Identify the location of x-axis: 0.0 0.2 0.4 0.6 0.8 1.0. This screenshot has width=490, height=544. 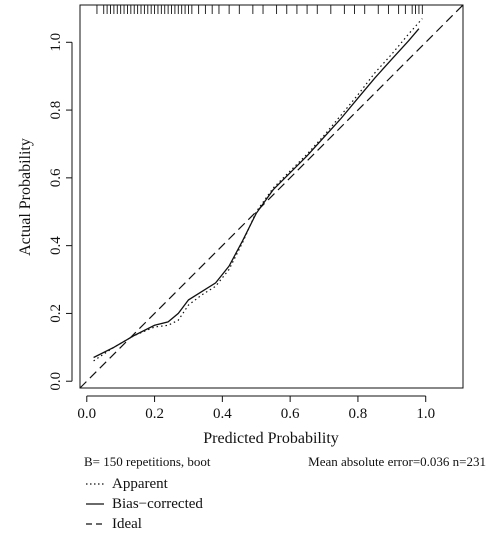
(256, 408).